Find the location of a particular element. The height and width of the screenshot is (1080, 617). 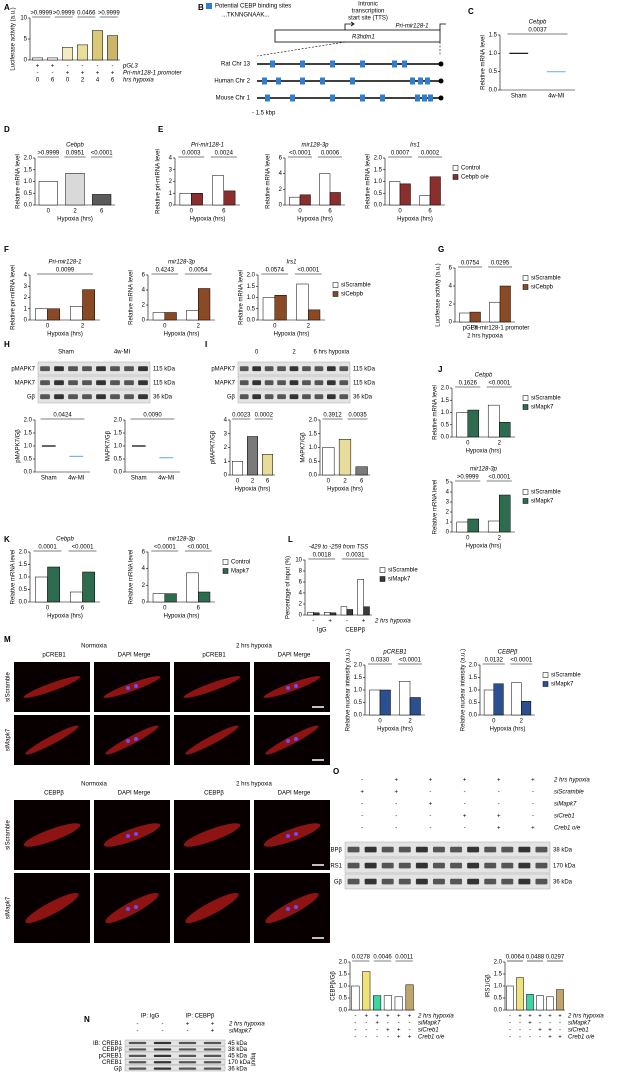

channel-label: DAPI Merge is located at coordinates (294, 794).